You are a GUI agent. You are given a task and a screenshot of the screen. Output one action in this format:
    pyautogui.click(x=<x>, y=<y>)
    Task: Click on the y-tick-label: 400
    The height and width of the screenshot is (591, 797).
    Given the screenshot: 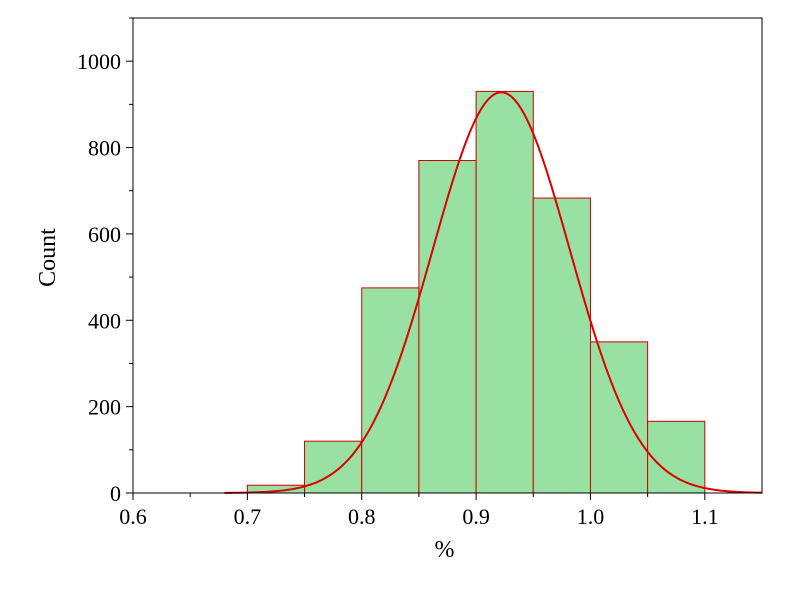 What is the action you would take?
    pyautogui.click(x=104, y=320)
    